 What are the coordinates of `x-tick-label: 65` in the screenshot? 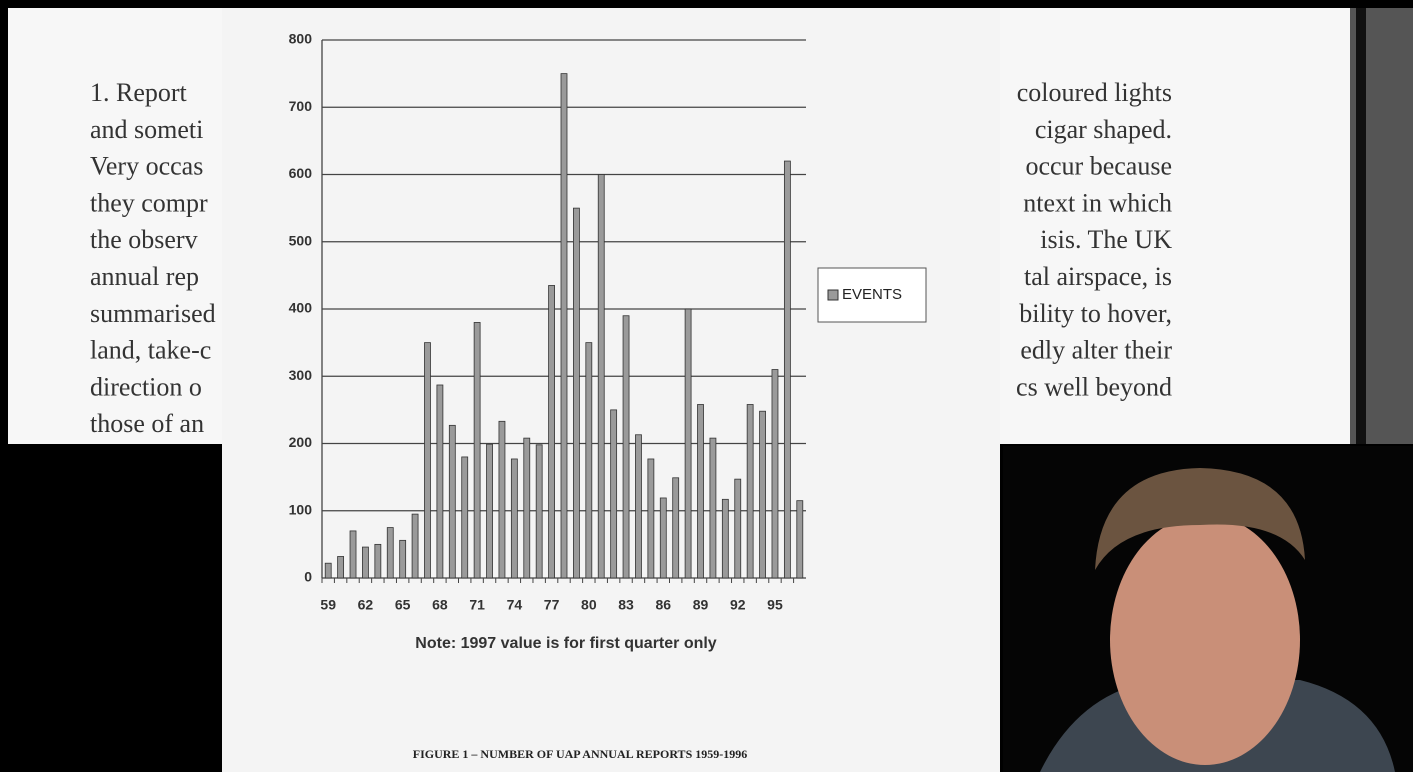 It's located at (403, 605).